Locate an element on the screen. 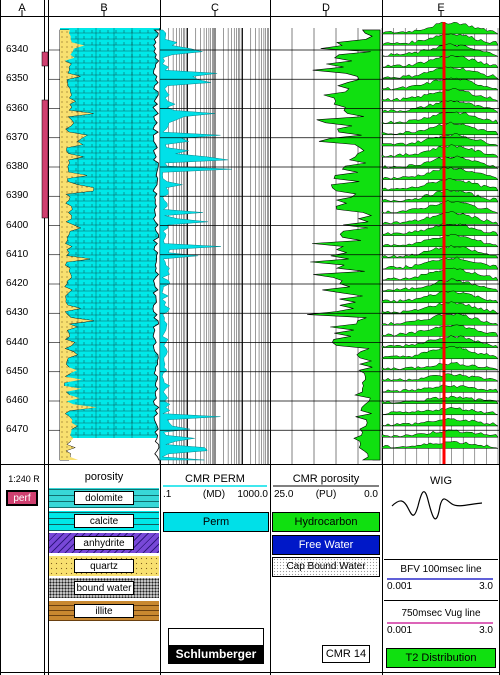 The width and height of the screenshot is (500, 675). perm-legend: Perm is located at coordinates (216, 522).